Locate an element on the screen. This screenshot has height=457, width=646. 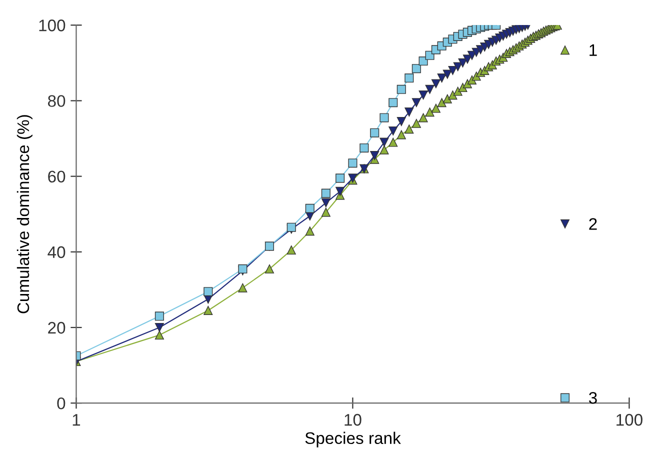
y-tick-label: 80 is located at coordinates (57, 101).